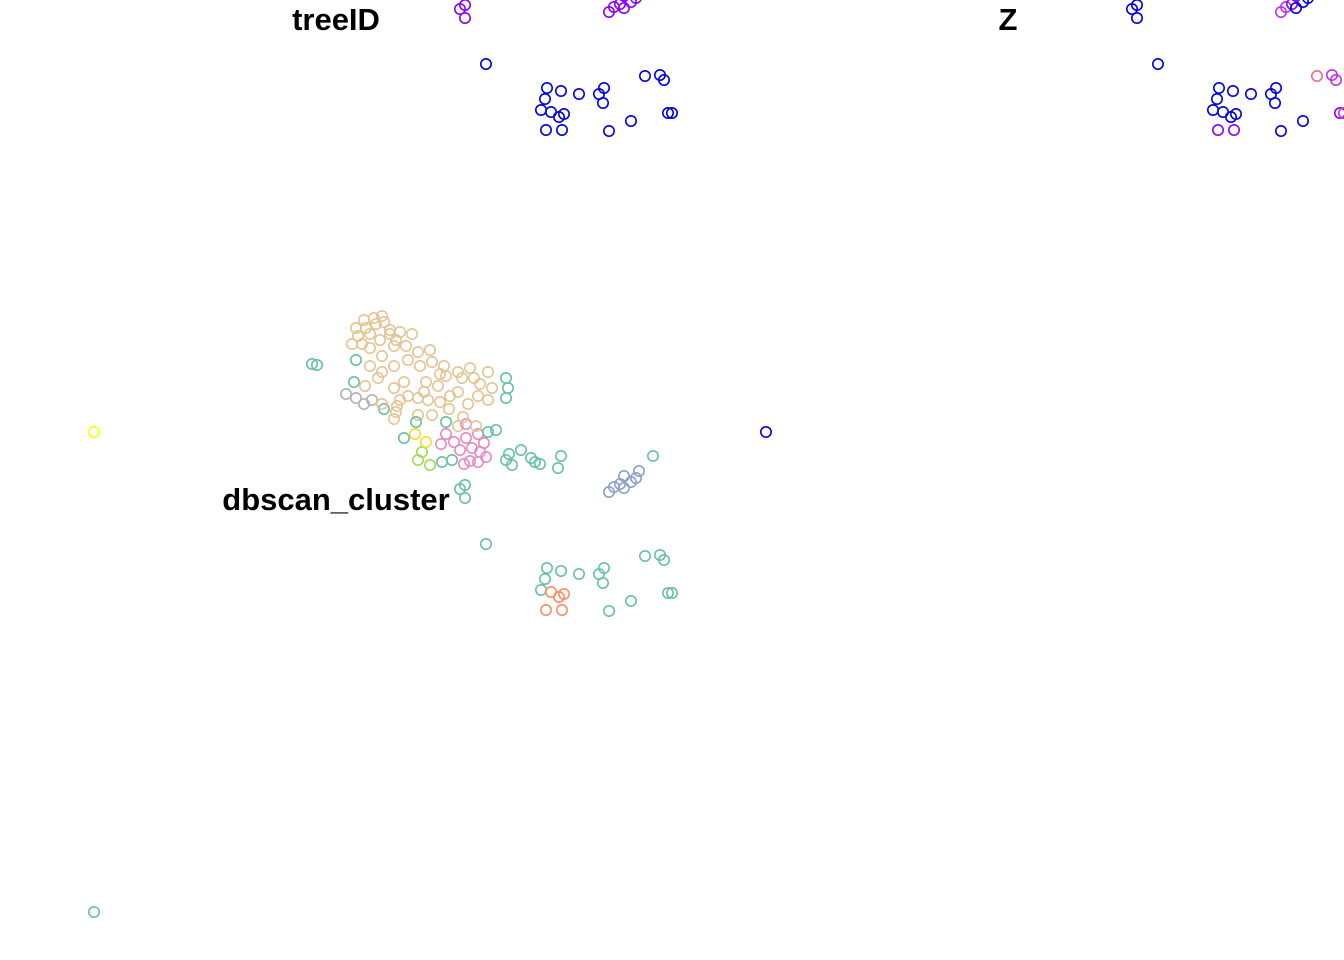 The height and width of the screenshot is (960, 1344). What do you see at coordinates (336, 19) in the screenshot?
I see `panel-title: treeID` at bounding box center [336, 19].